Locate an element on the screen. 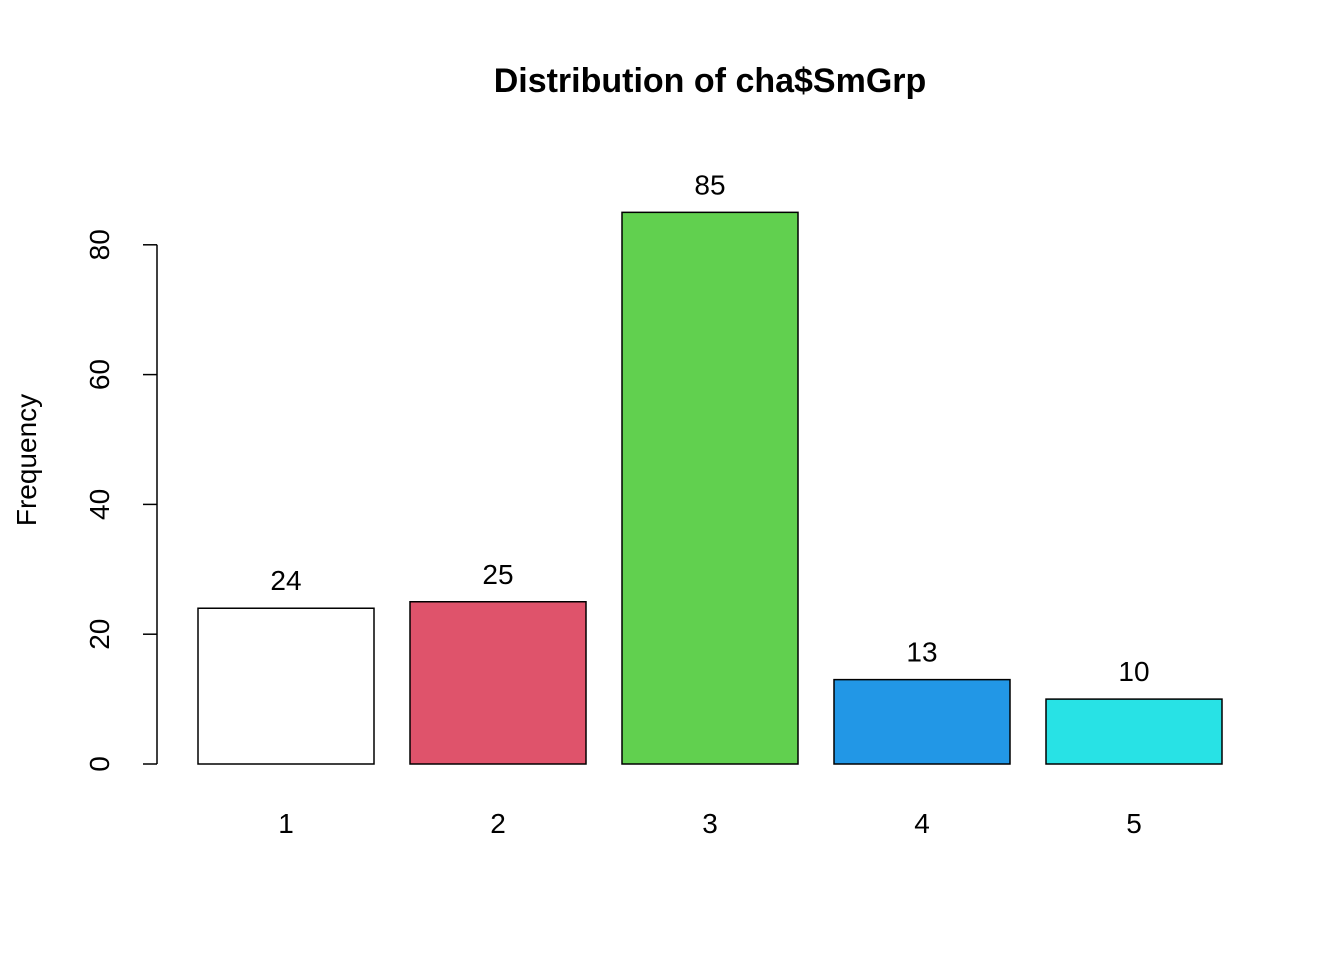 This screenshot has width=1344, height=960. y-tick-label: 20 is located at coordinates (99, 634).